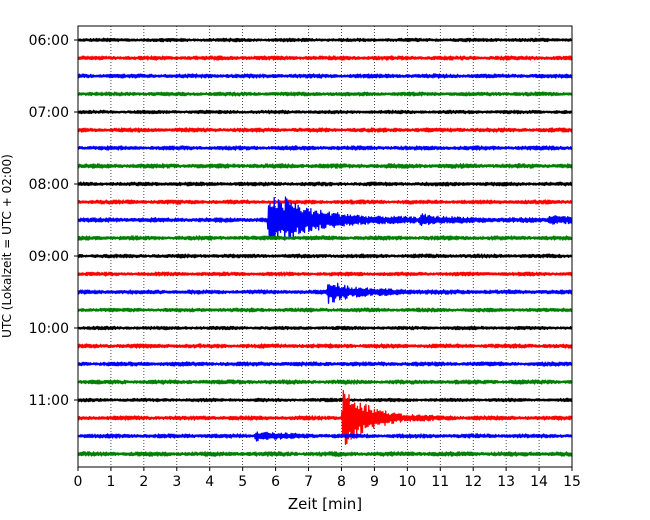  What do you see at coordinates (473, 482) in the screenshot?
I see `x-tick-label: 12` at bounding box center [473, 482].